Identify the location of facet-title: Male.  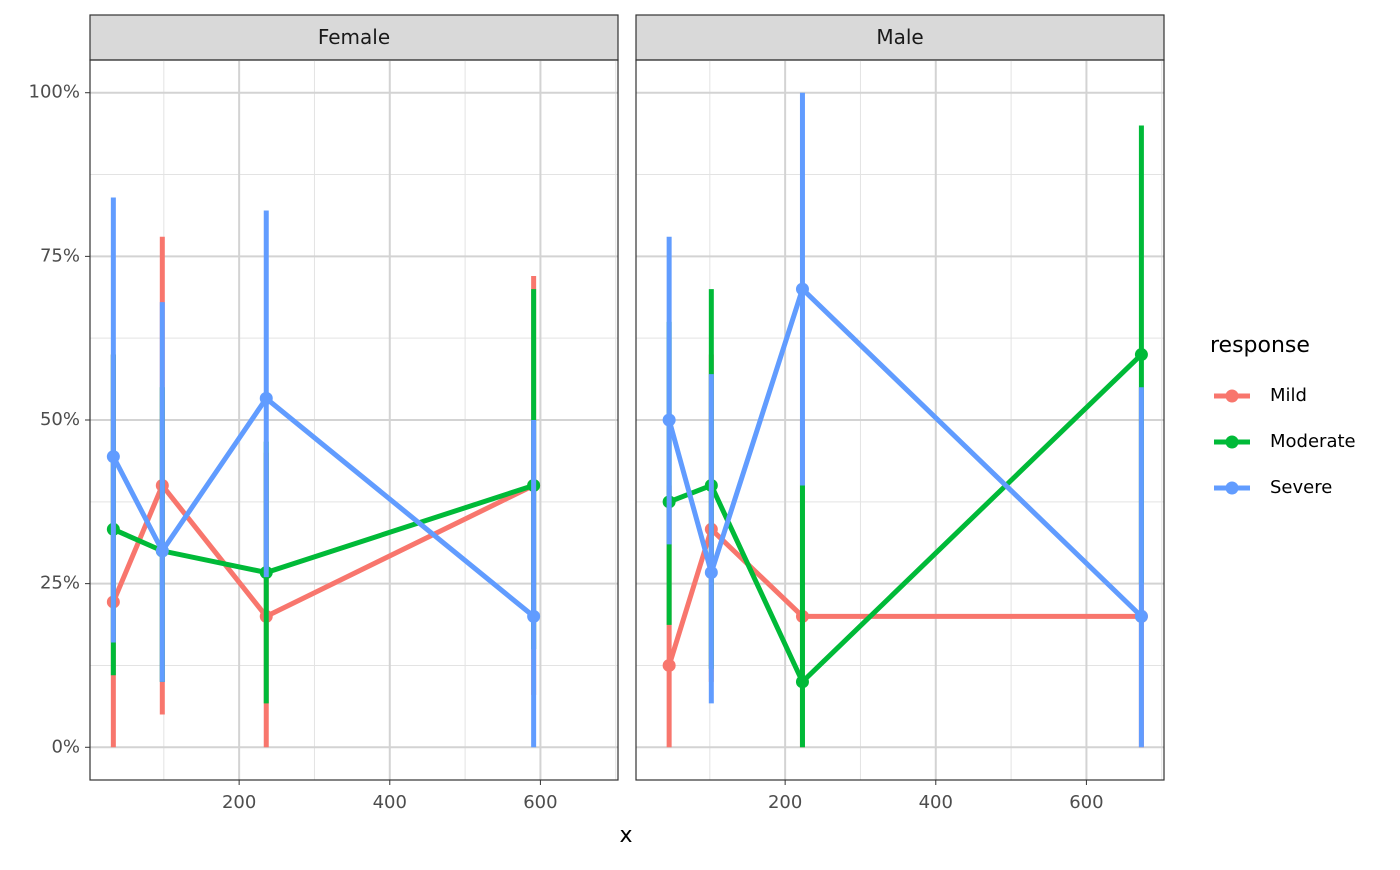
(899, 37).